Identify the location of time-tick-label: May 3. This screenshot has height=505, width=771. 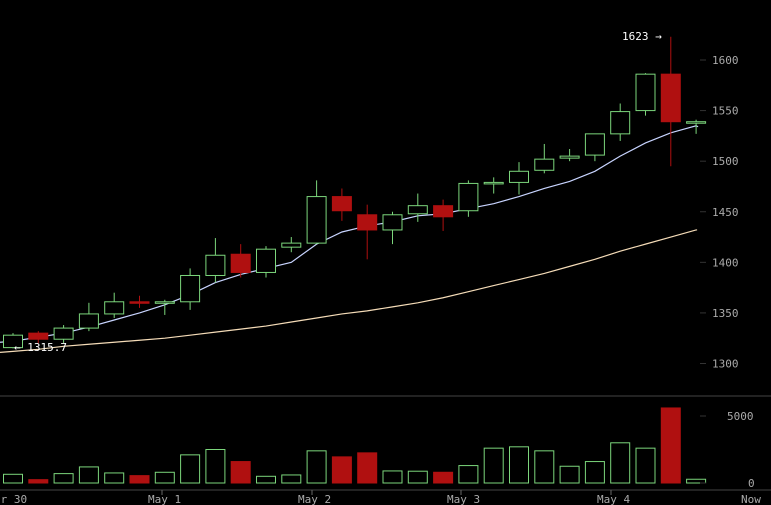
(463, 499).